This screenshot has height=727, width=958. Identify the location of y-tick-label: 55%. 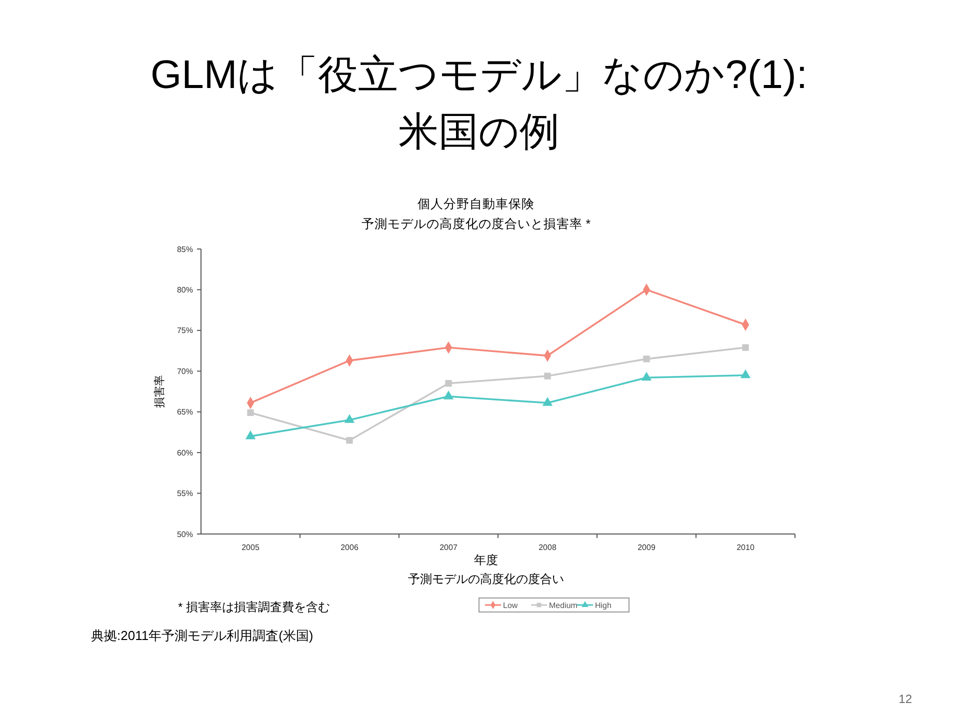
(184, 493).